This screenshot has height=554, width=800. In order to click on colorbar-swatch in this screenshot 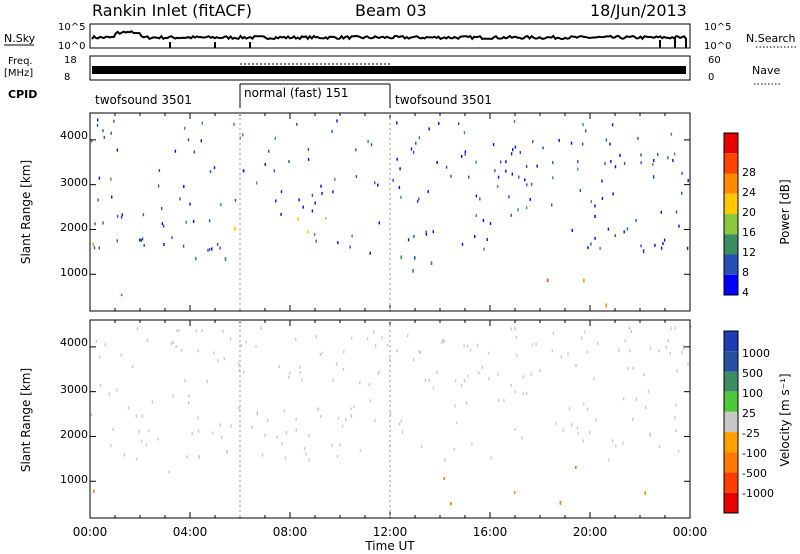, I will do `click(731, 224)`.